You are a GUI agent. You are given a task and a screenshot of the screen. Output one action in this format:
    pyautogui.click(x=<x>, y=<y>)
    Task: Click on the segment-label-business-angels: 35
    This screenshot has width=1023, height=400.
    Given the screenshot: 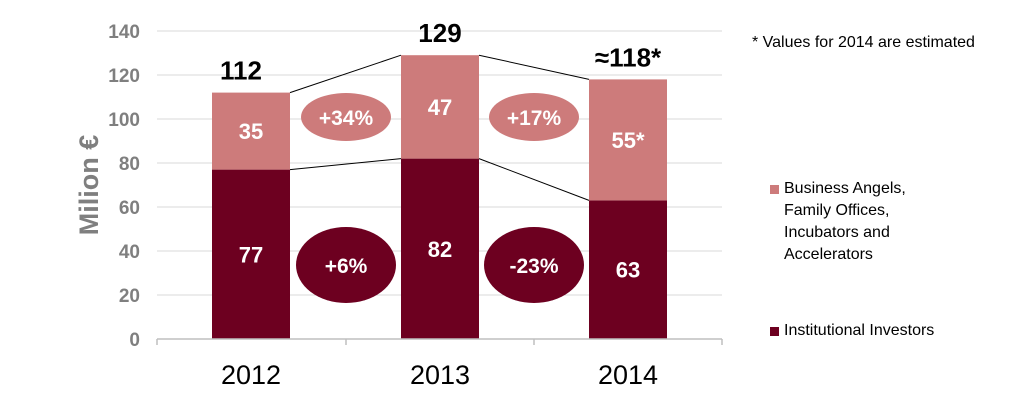 What is the action you would take?
    pyautogui.click(x=251, y=131)
    